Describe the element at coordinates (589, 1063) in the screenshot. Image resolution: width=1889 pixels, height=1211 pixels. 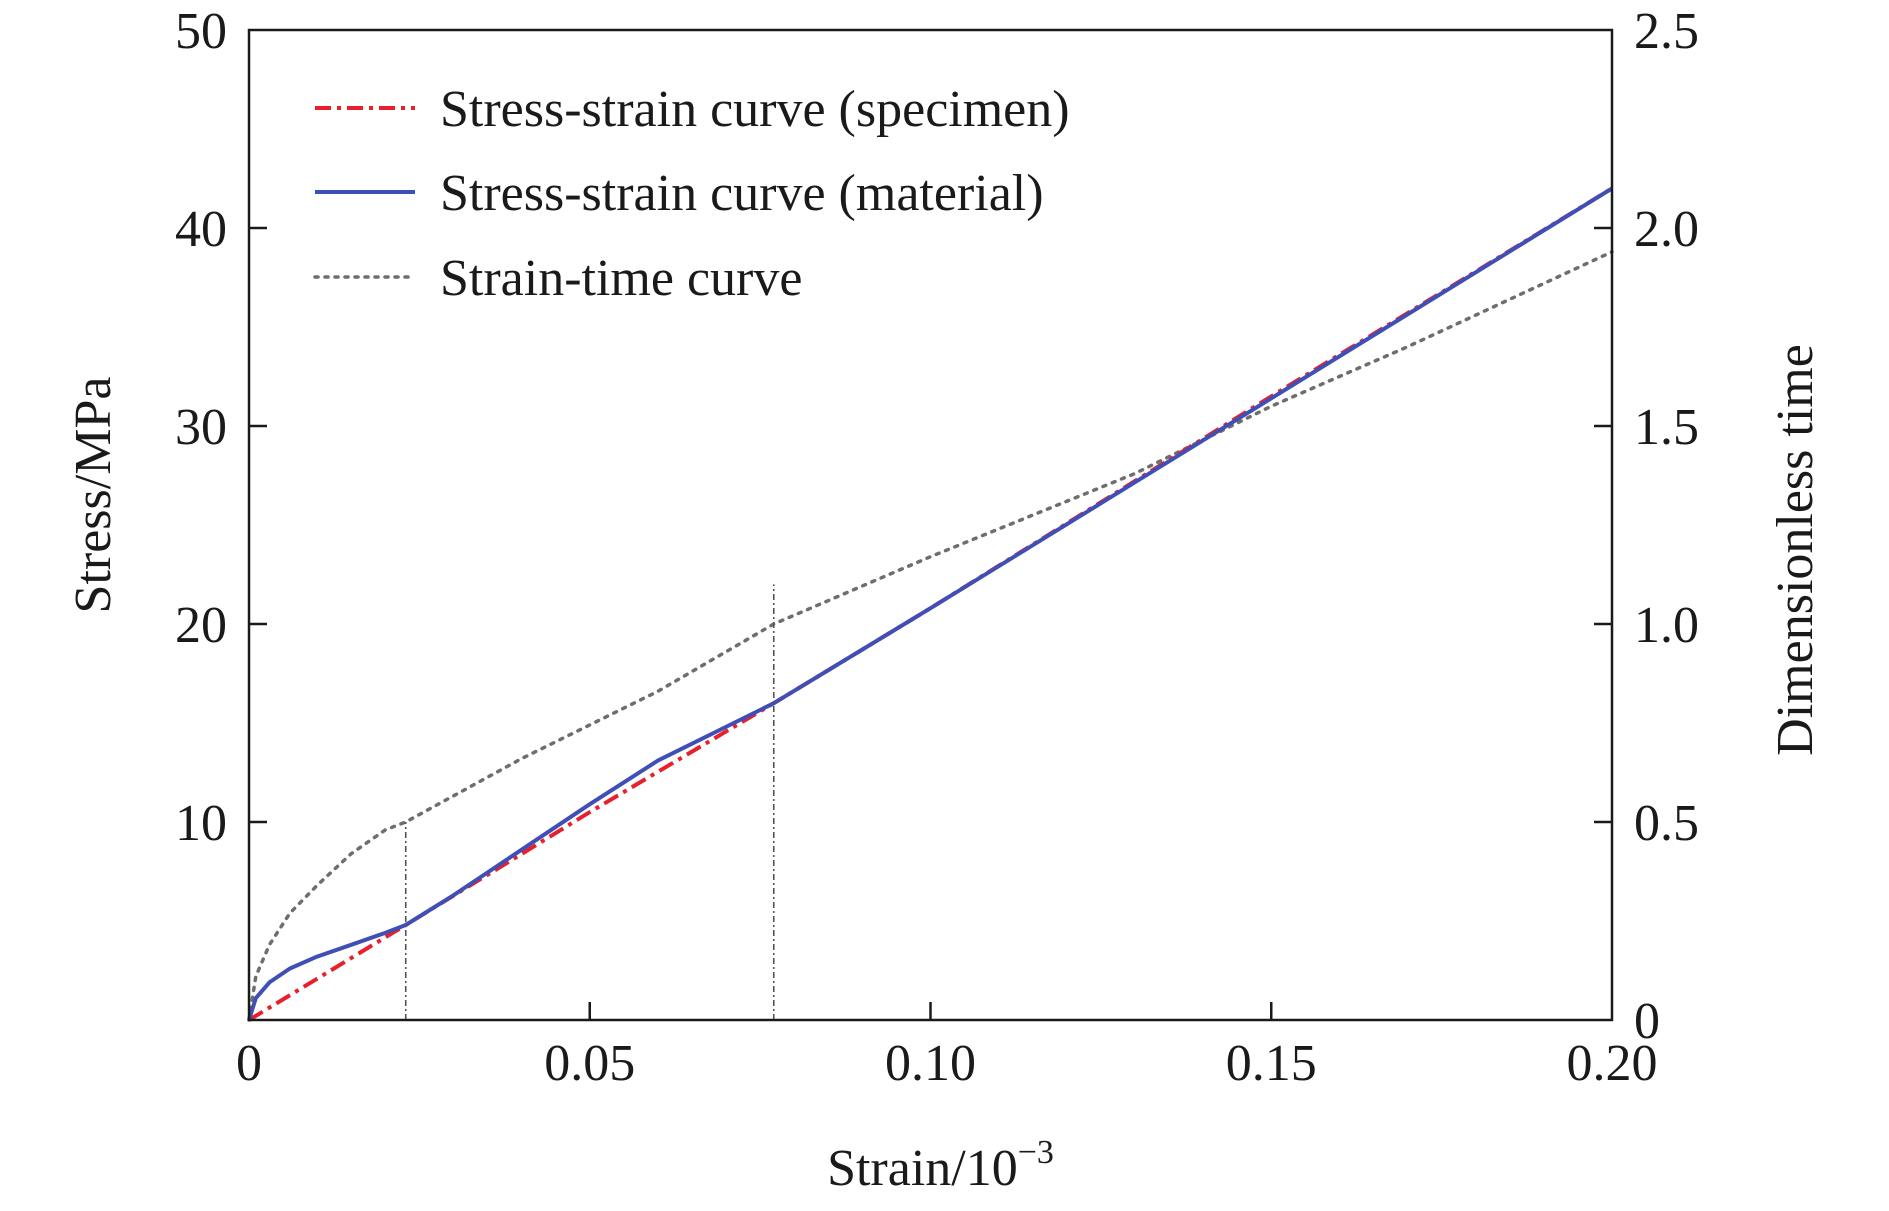
I see `x-tick-label: 0.05` at that location.